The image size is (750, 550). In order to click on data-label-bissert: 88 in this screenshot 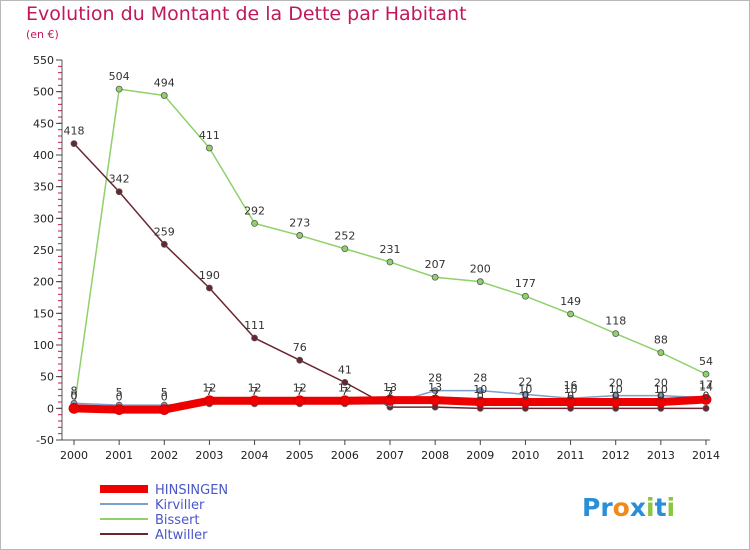, I will do `click(661, 340)`.